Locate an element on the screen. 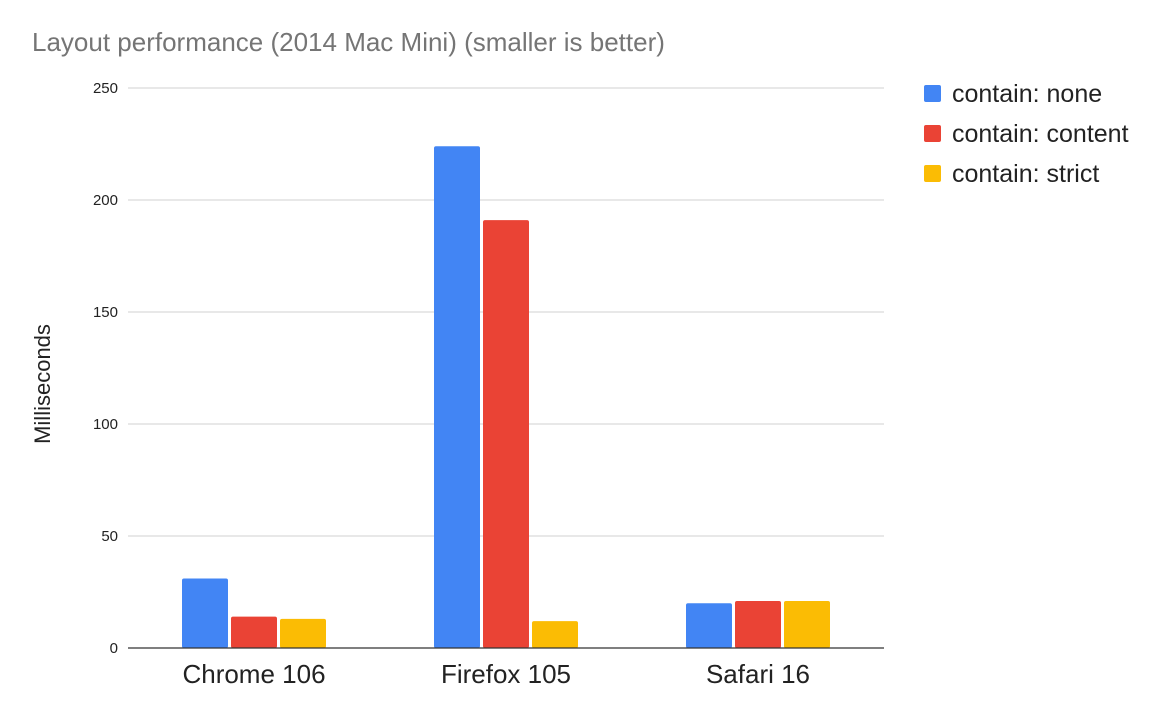  y-tick-label: 200 is located at coordinates (105, 200).